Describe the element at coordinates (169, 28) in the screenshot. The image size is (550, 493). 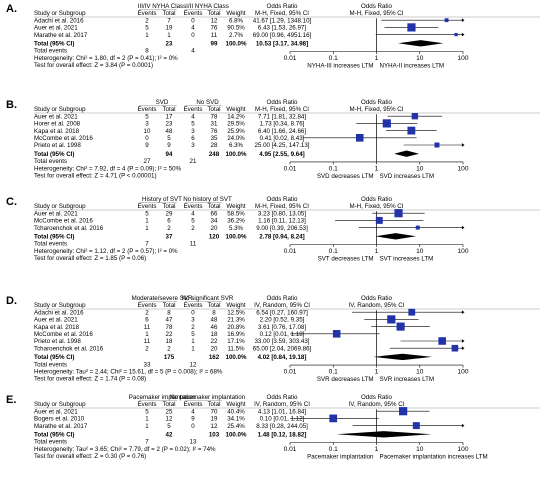
I see `study-total1: 19` at that location.